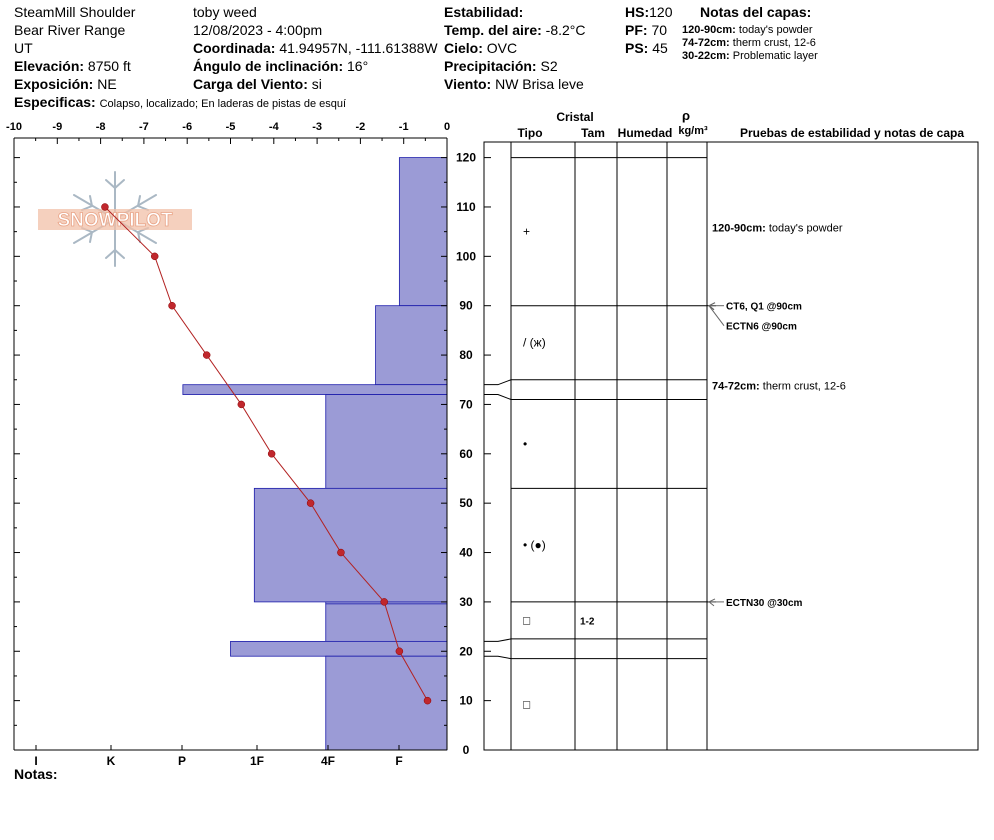 This screenshot has height=840, width=994. Describe the element at coordinates (466, 602) in the screenshot. I see `depth-tick-label: 30` at that location.